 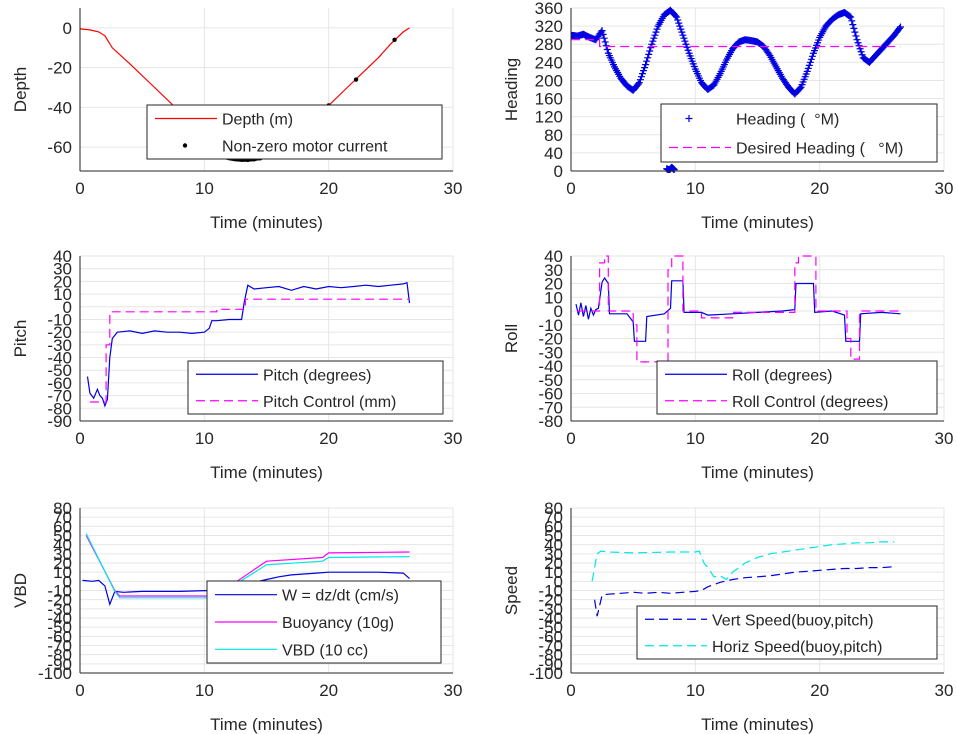 What do you see at coordinates (743, 561) in the screenshot?
I see `speed-series-1-line` at bounding box center [743, 561].